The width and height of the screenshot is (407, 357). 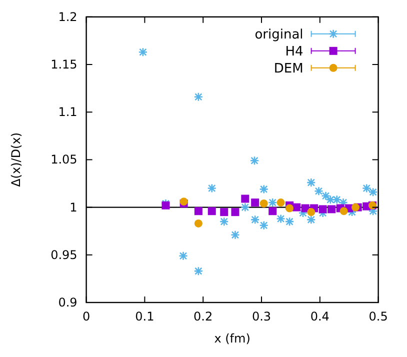 I want to click on y-tick-label: 1.05, so click(x=64, y=159).